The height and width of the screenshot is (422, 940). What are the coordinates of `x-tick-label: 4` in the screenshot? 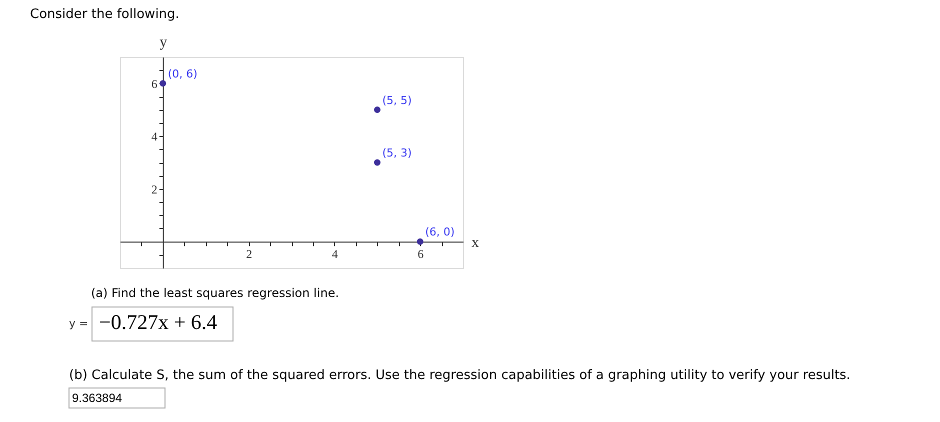 It's located at (335, 254).